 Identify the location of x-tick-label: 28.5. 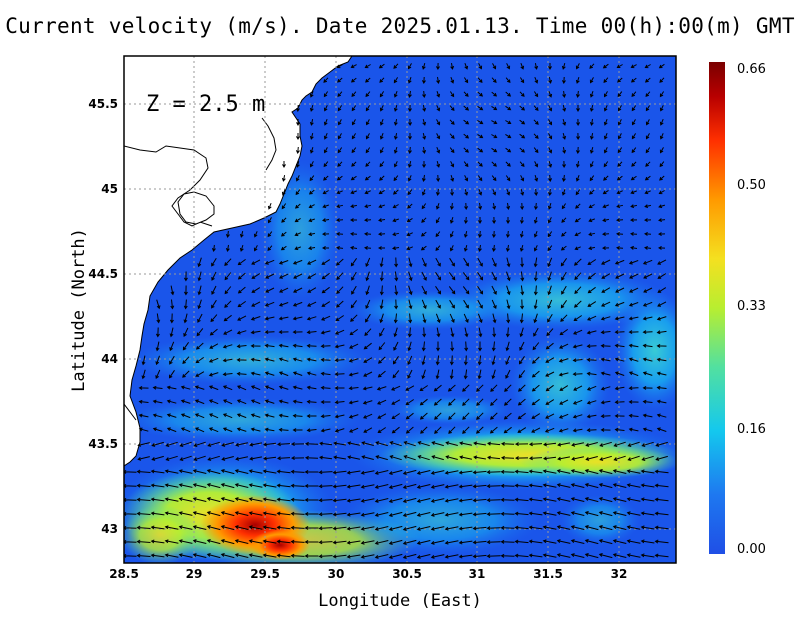
(124, 574).